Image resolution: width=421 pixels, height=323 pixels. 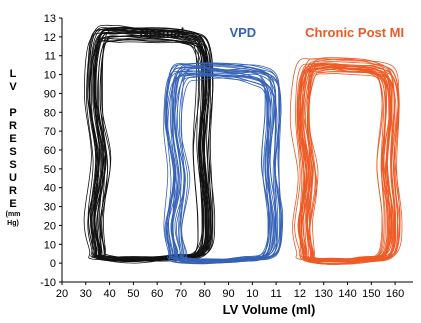 I want to click on y-title-unit: Hg), so click(x=13, y=223).